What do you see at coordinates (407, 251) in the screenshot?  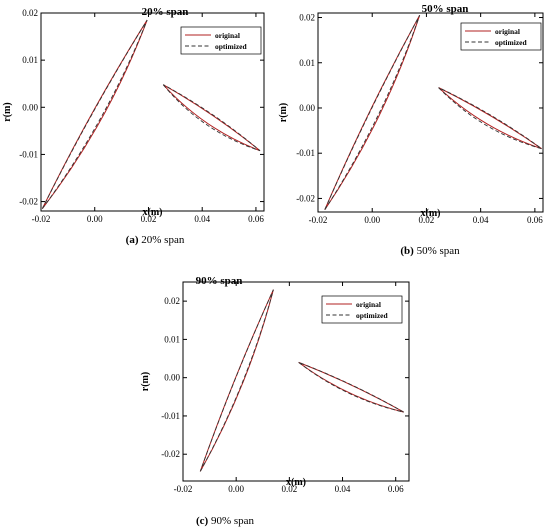 I see `caption-letter: (b)` at bounding box center [407, 251].